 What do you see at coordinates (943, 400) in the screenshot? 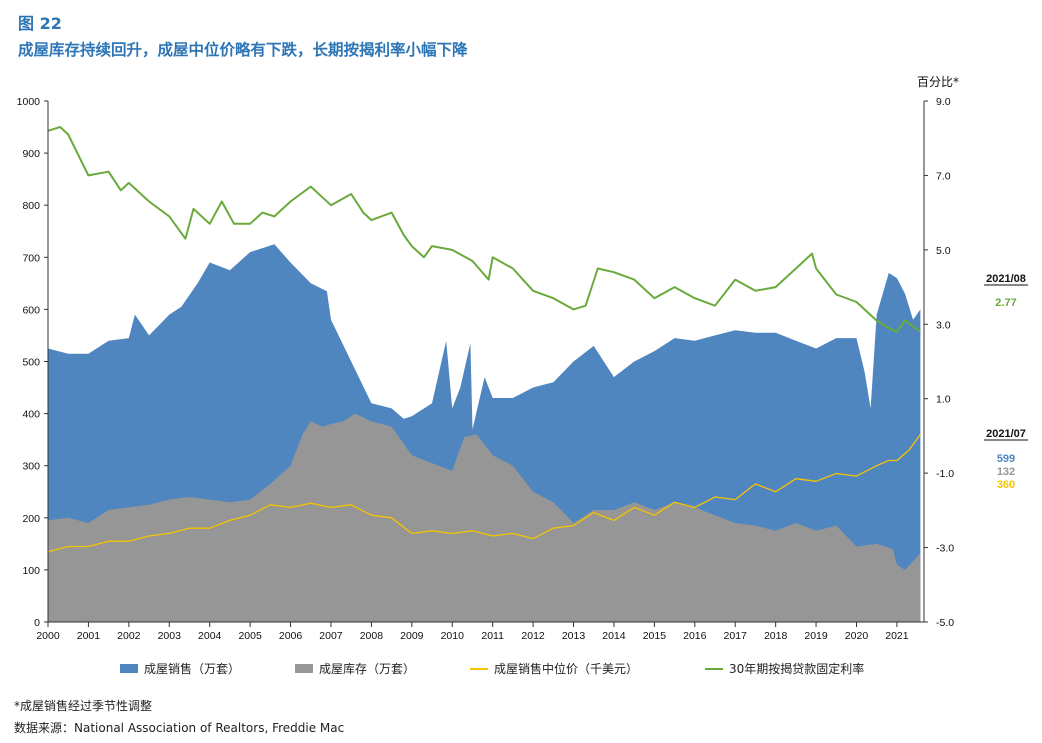
I see `right-tick-label: 1.0` at bounding box center [943, 400].